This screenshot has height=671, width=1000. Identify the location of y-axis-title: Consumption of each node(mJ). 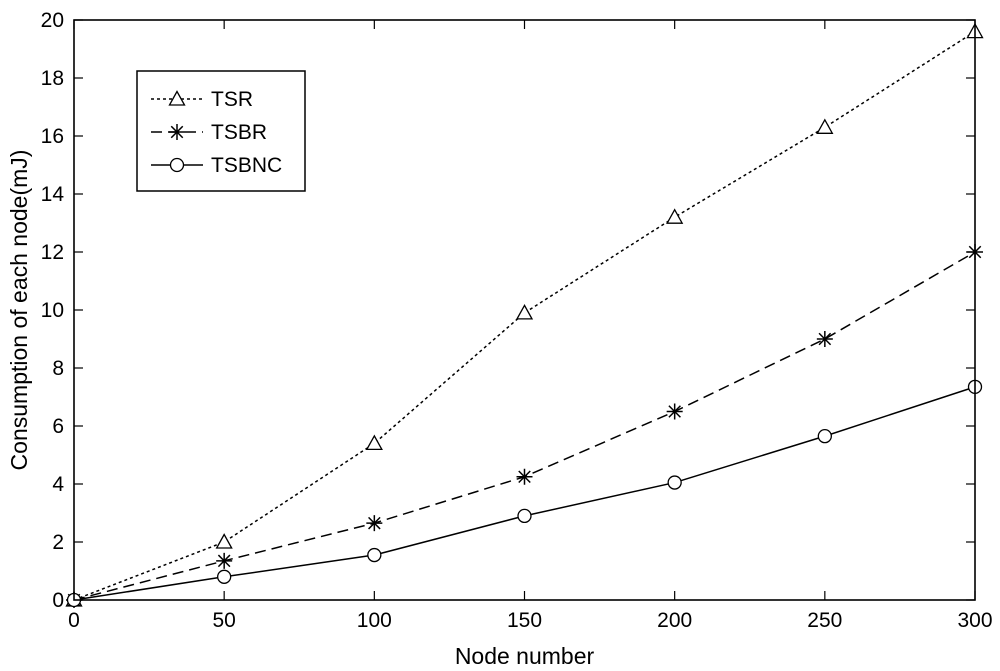
(19, 310).